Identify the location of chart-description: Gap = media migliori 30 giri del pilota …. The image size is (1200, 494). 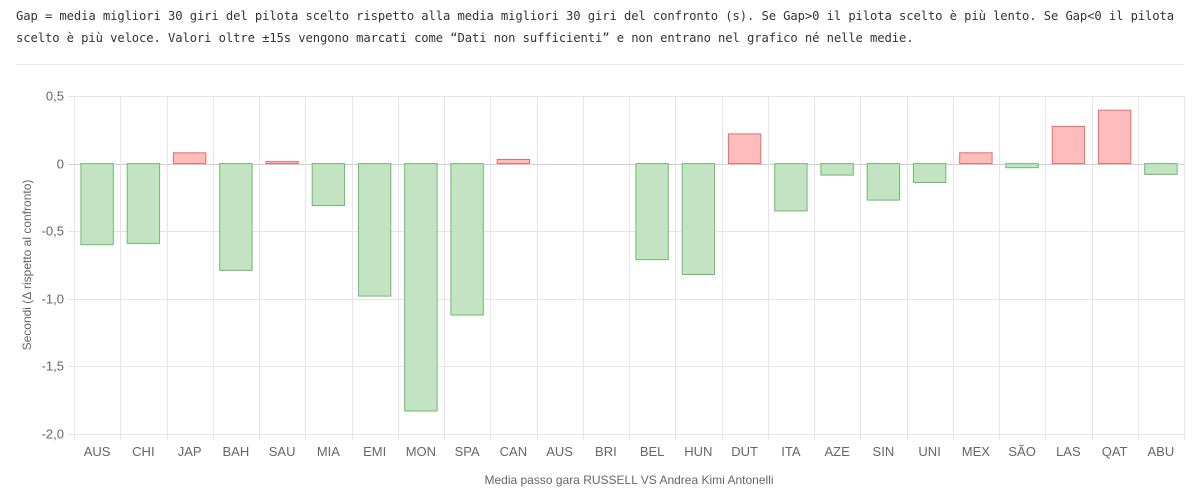
(595, 27).